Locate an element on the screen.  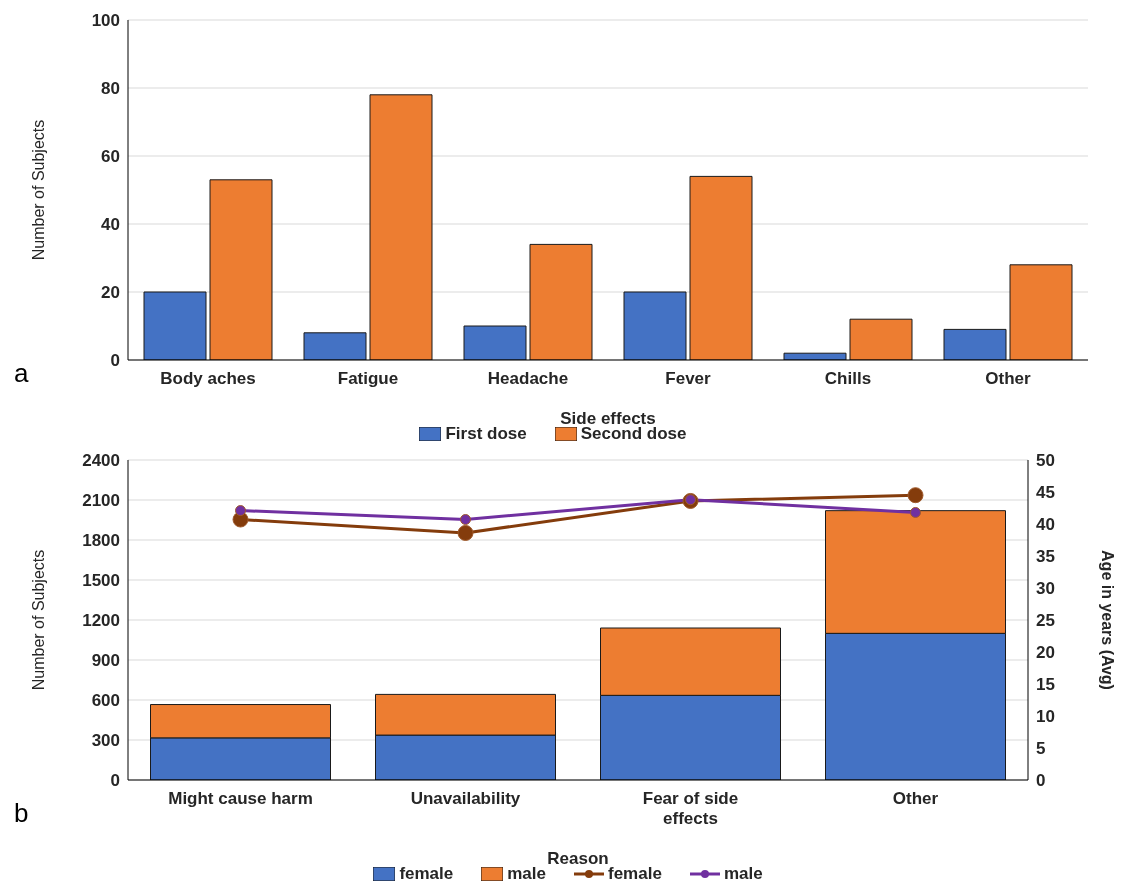
text: b is located at coordinates (21, 813).